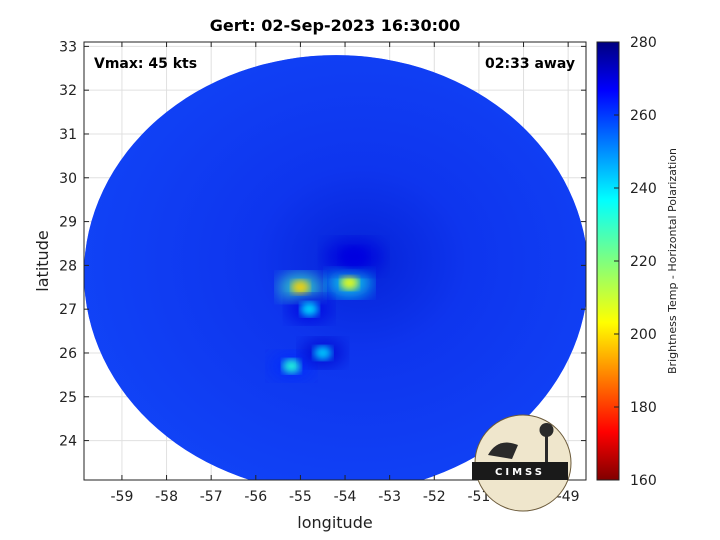  What do you see at coordinates (503, 450) in the screenshot?
I see `logo-satellite-dish-icon` at bounding box center [503, 450].